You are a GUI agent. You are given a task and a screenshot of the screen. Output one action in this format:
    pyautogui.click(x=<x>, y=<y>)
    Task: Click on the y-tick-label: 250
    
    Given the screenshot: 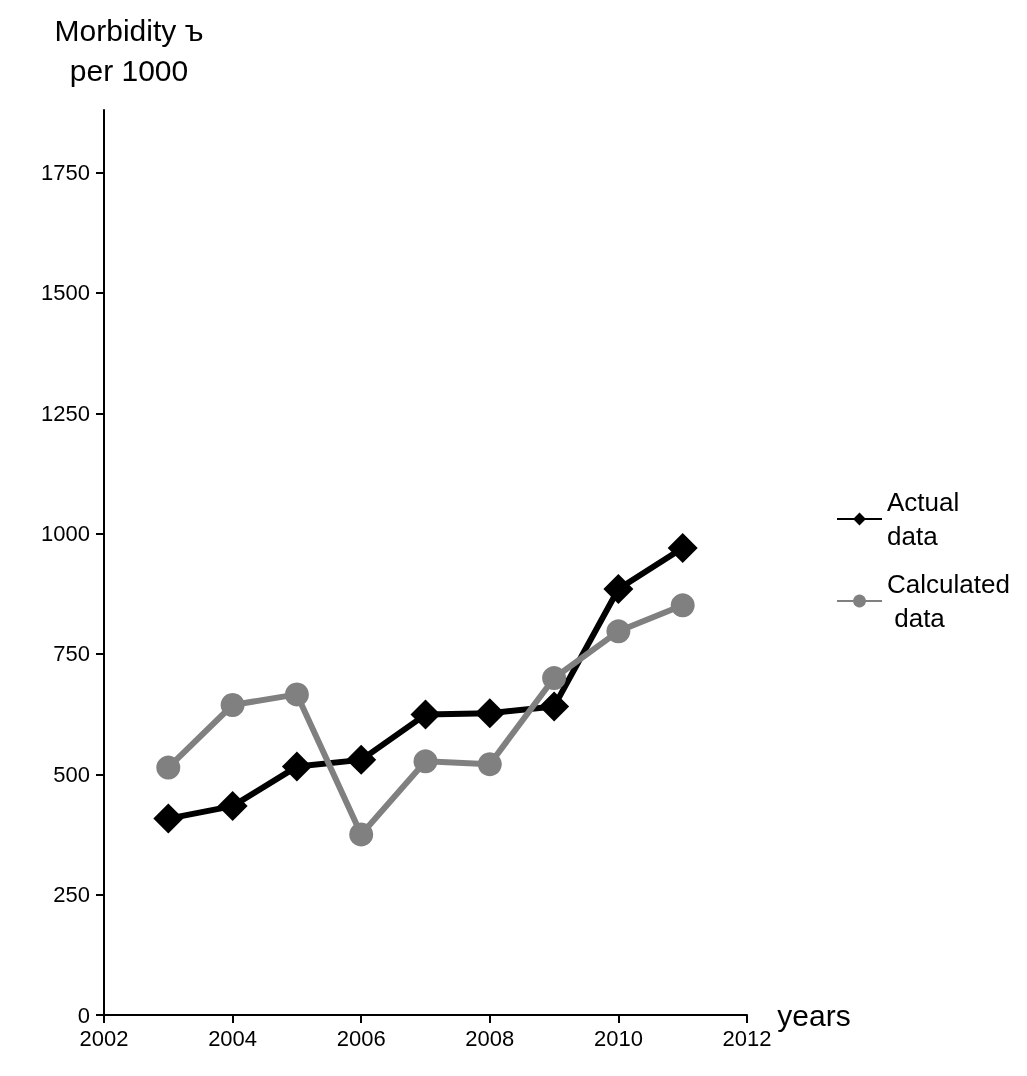 What is the action you would take?
    pyautogui.click(x=71, y=895)
    